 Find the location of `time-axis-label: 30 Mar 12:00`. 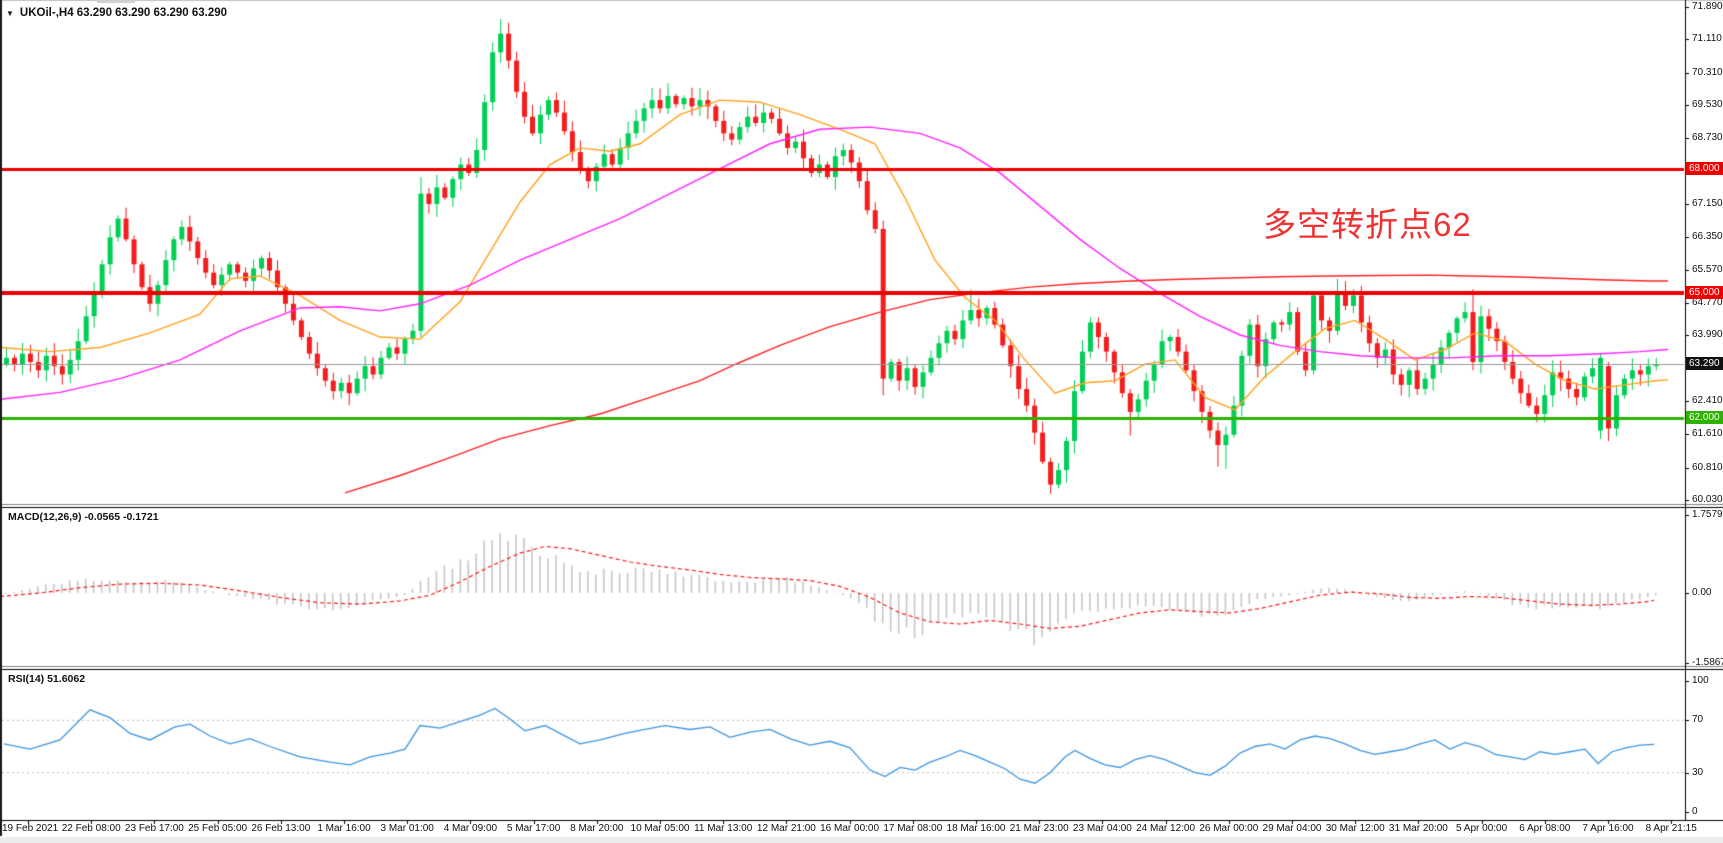

time-axis-label: 30 Mar 12:00 is located at coordinates (1355, 828).